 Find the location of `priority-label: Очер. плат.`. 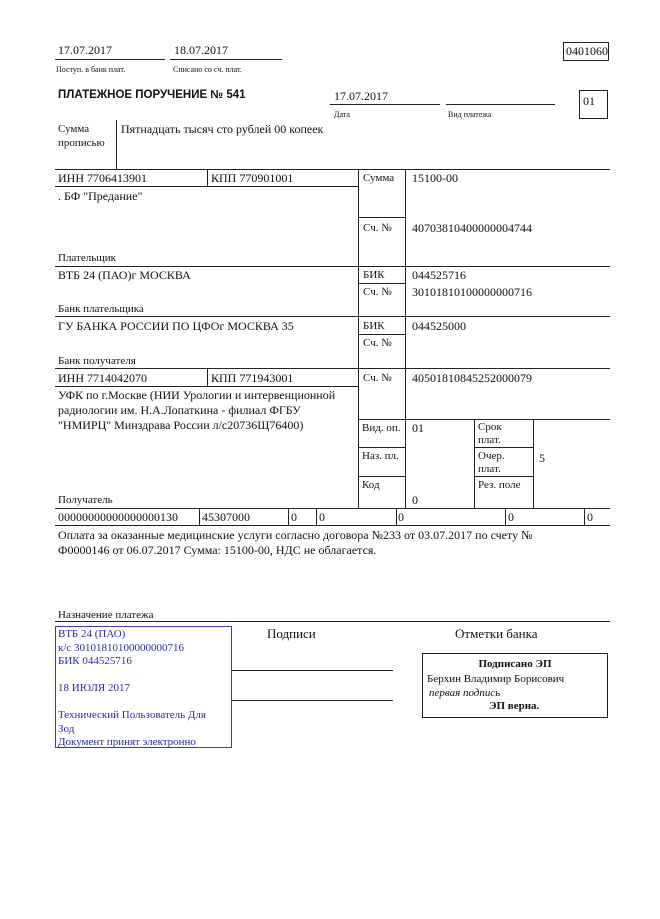

priority-label: Очер. плат. is located at coordinates (491, 462).